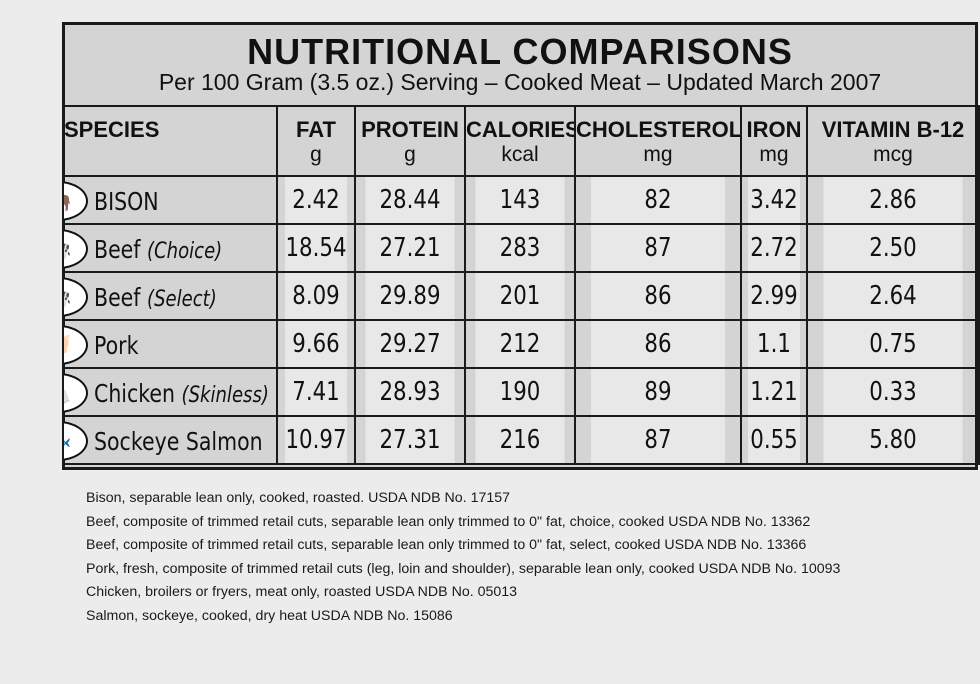 This screenshot has width=980, height=684. I want to click on species-cell: 🐔Chicken (Skinless), so click(170, 392).